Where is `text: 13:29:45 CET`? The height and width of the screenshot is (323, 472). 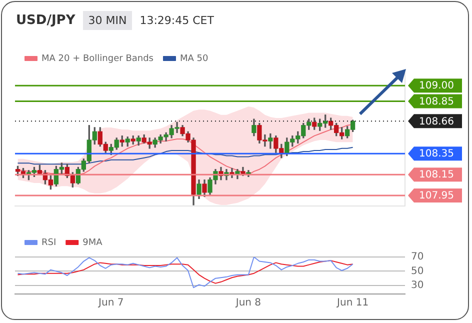
text: 13:29:45 CET is located at coordinates (177, 20).